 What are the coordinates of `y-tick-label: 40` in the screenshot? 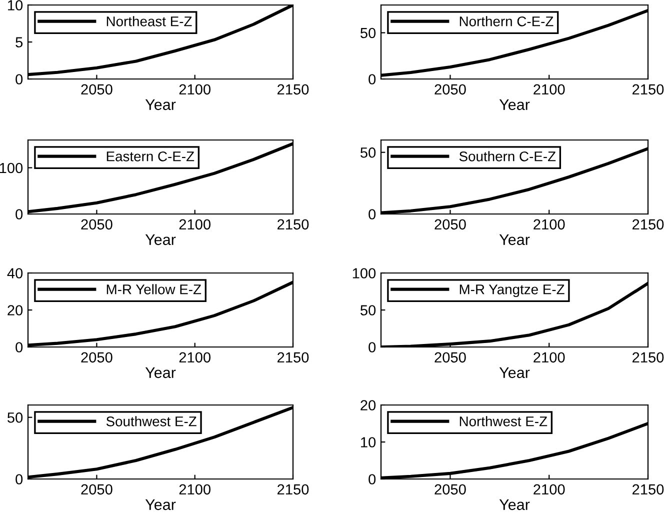 It's located at (15, 273).